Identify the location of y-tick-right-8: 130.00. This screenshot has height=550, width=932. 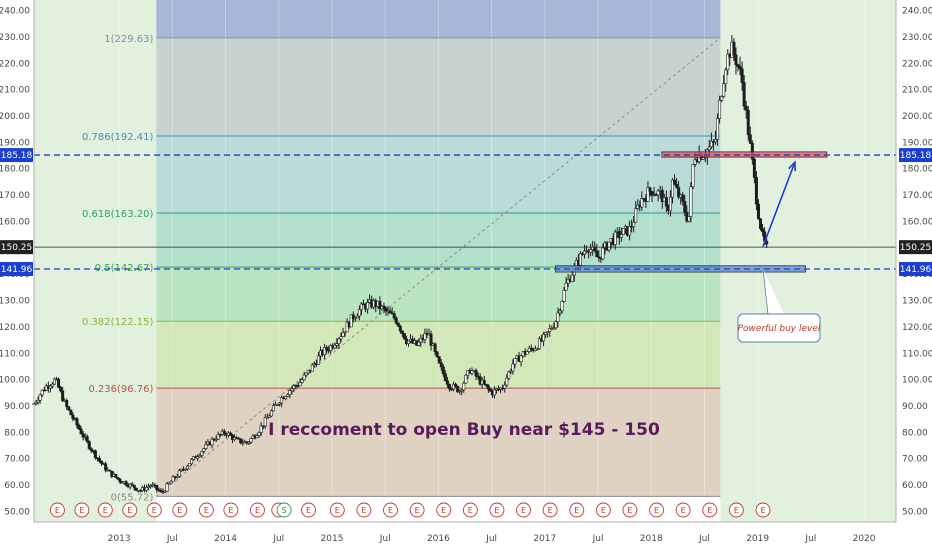
(917, 302).